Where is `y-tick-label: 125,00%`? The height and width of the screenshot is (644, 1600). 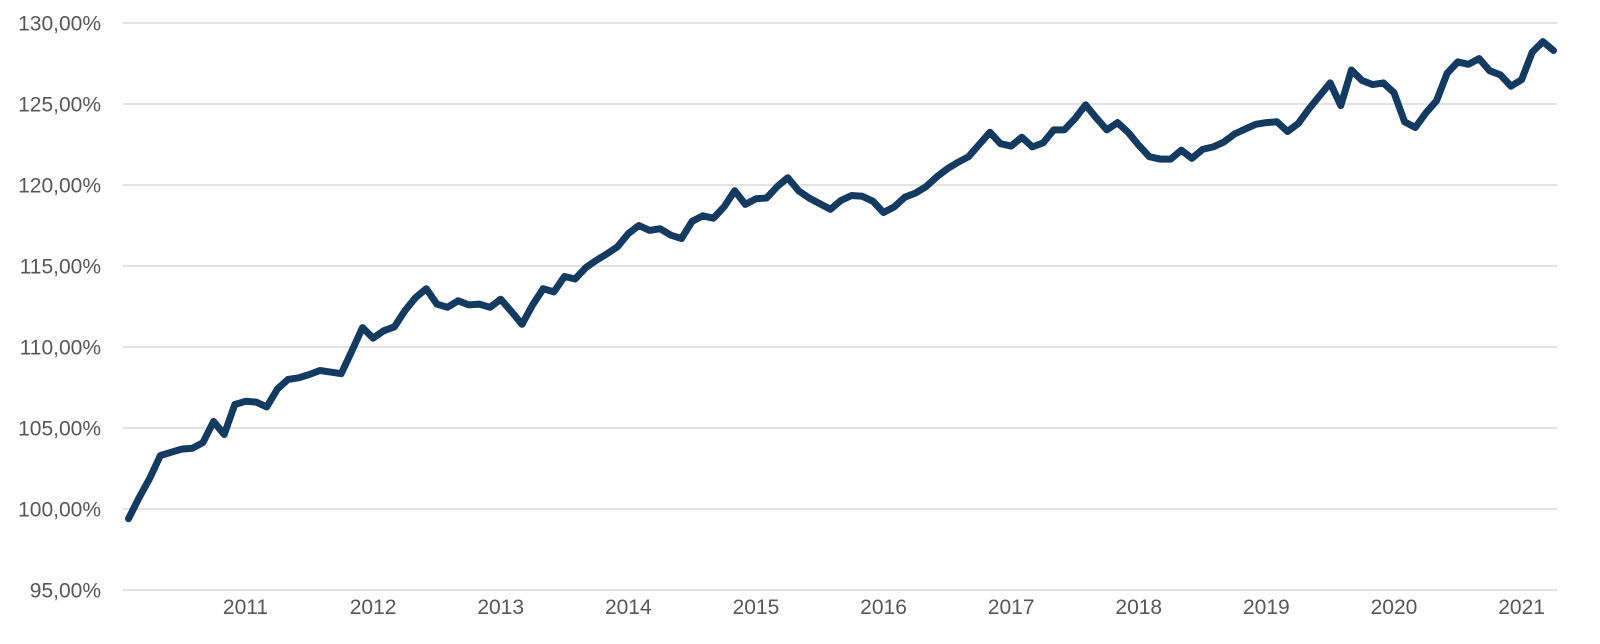
y-tick-label: 125,00% is located at coordinates (59, 105).